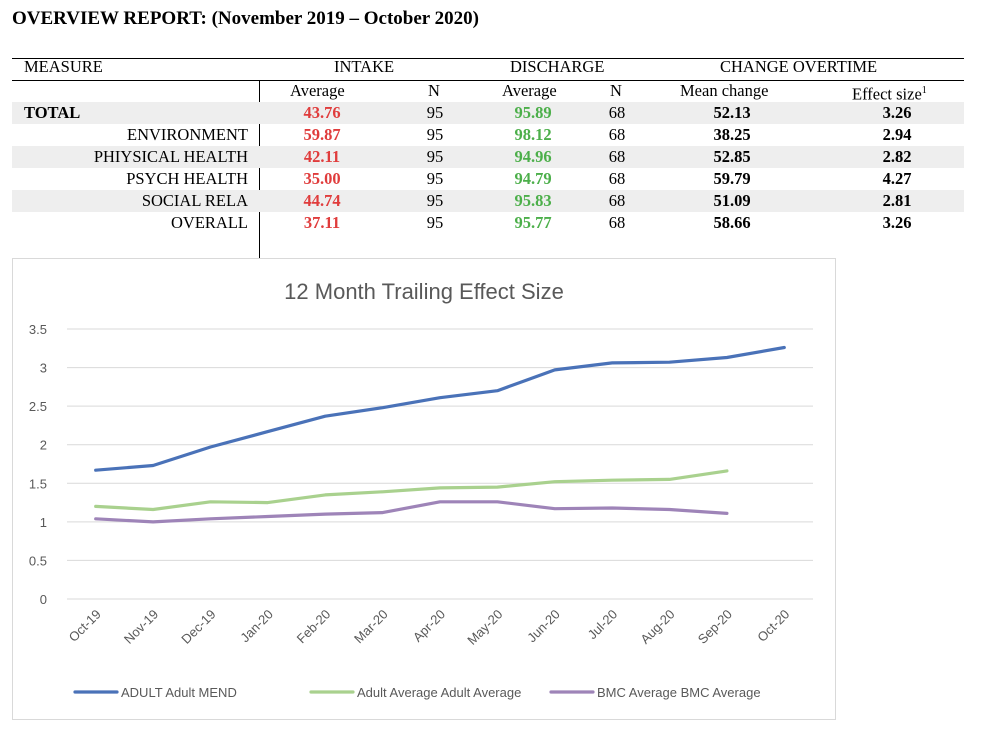 The image size is (986, 732). I want to click on y-tick-label: 1.5, so click(38, 483).